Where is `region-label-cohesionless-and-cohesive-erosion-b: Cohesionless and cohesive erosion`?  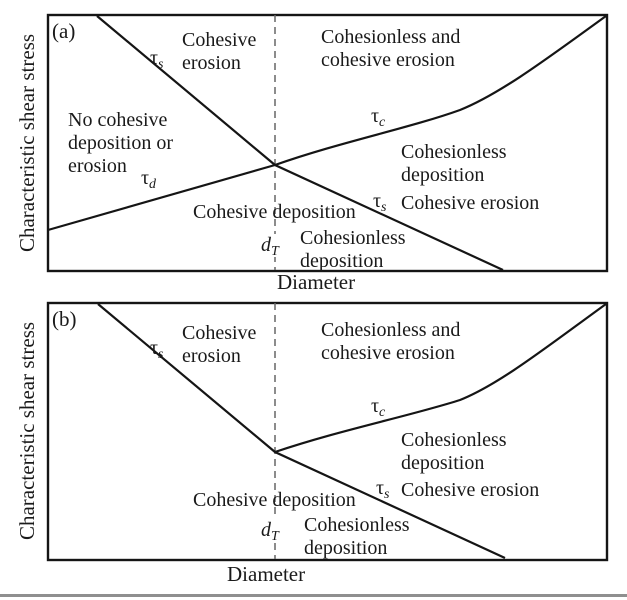
region-label-cohesionless-and-cohesive-erosion-b: Cohesionless and cohesive erosion is located at coordinates (390, 342).